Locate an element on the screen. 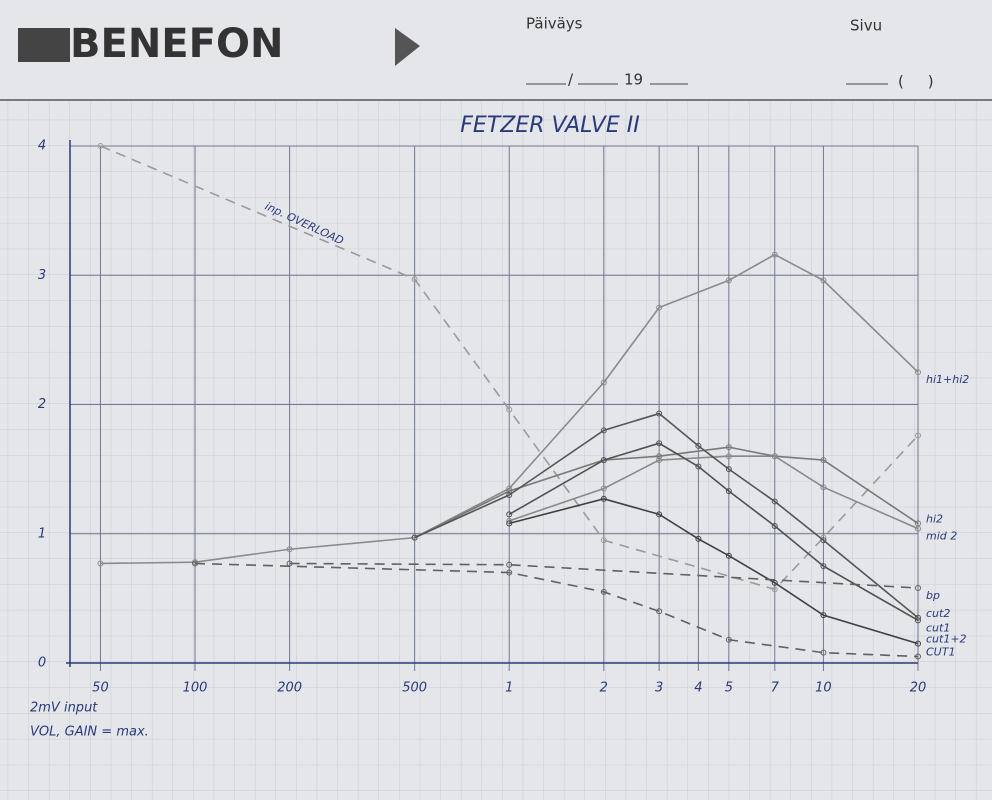 This screenshot has width=992, height=800. x-tick-label: 2 is located at coordinates (604, 688).